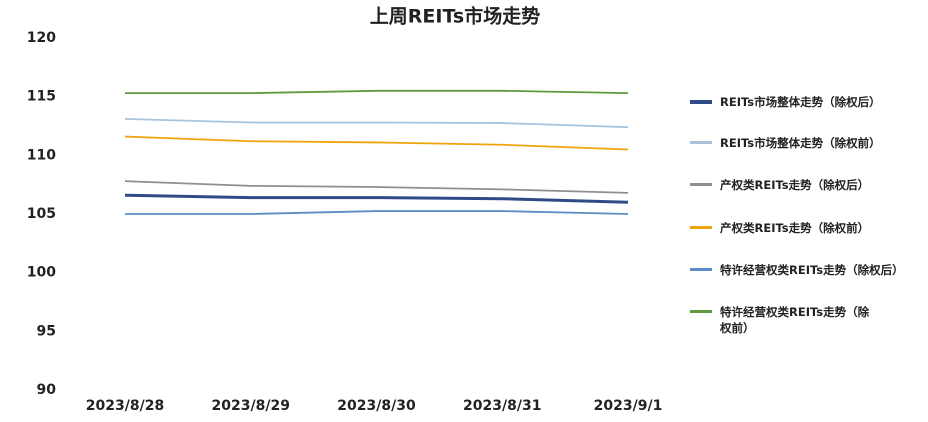  What do you see at coordinates (812, 270) in the screenshot?
I see `legend-label: 特许经营权类REITs走势（除权后）` at bounding box center [812, 270].